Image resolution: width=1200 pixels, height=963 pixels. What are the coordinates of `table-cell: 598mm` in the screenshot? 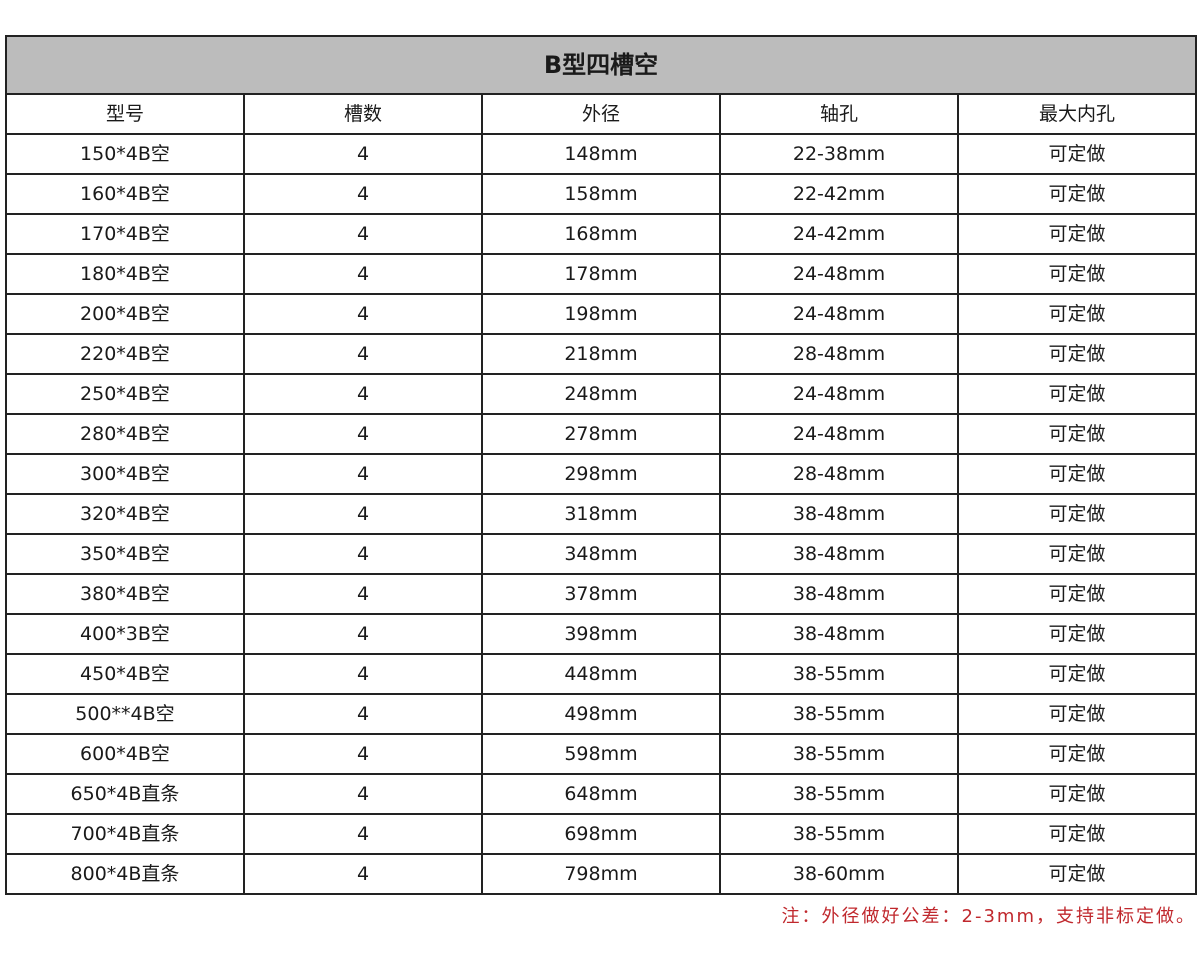 It's located at (601, 754).